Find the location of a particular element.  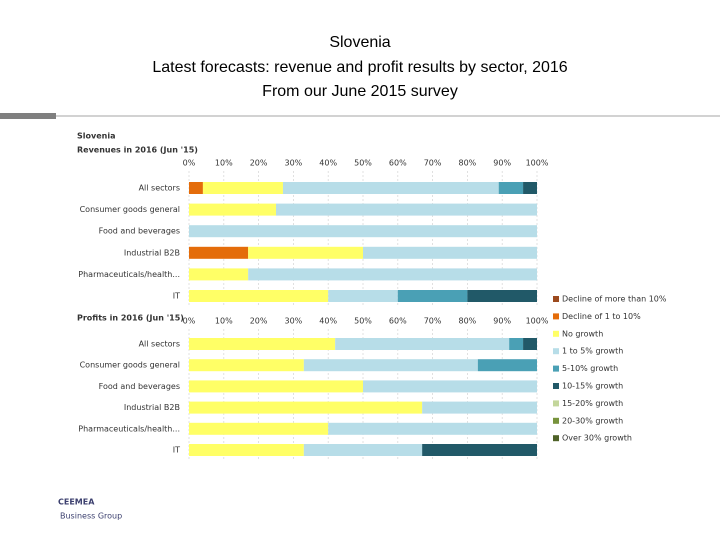

slide-title: Slovenia is located at coordinates (359, 42).